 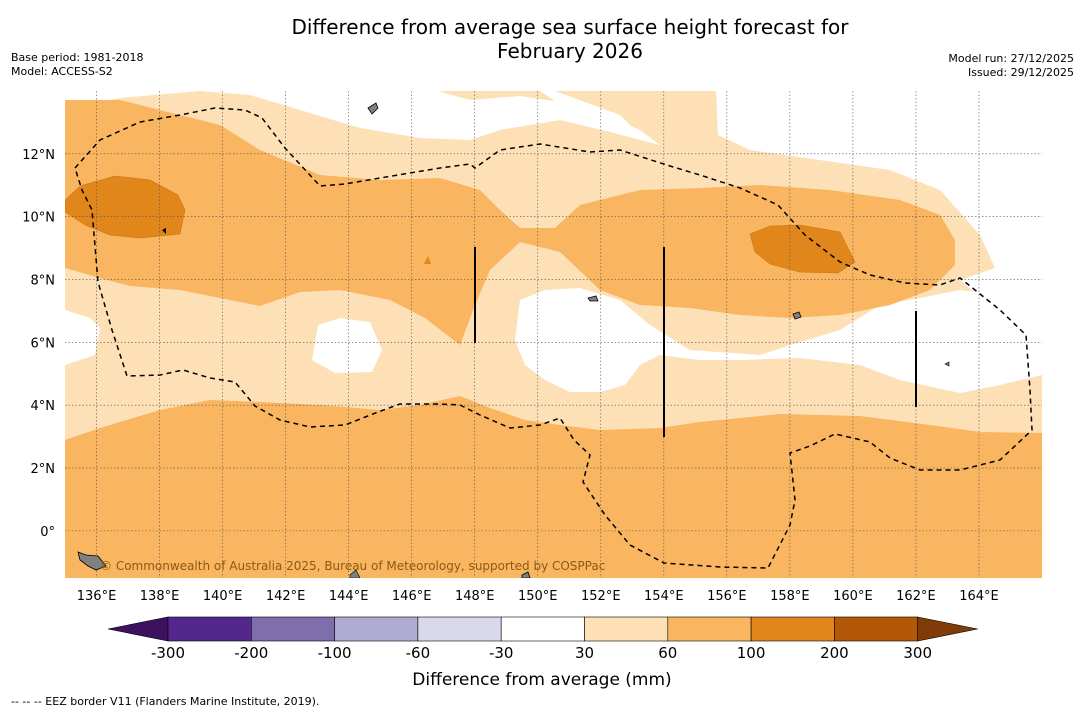 What do you see at coordinates (570, 51) in the screenshot?
I see `title-line-2: February 2026` at bounding box center [570, 51].